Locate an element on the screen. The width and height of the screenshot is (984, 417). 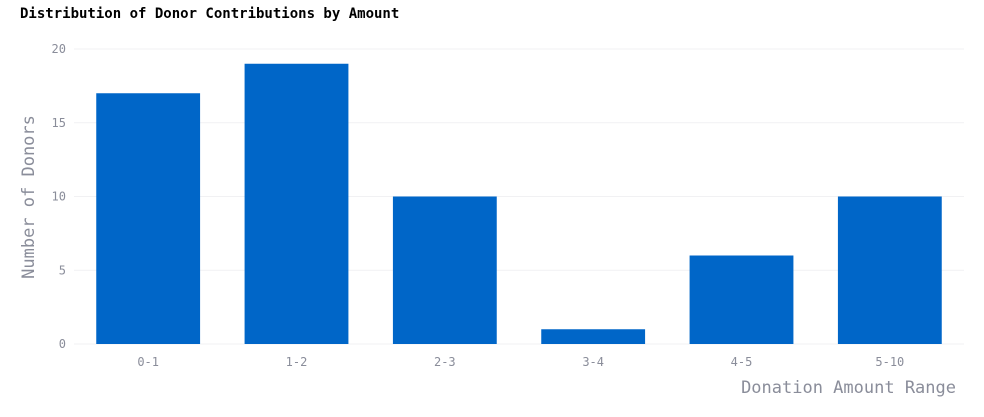
y-tick-label: 10 is located at coordinates (59, 197).